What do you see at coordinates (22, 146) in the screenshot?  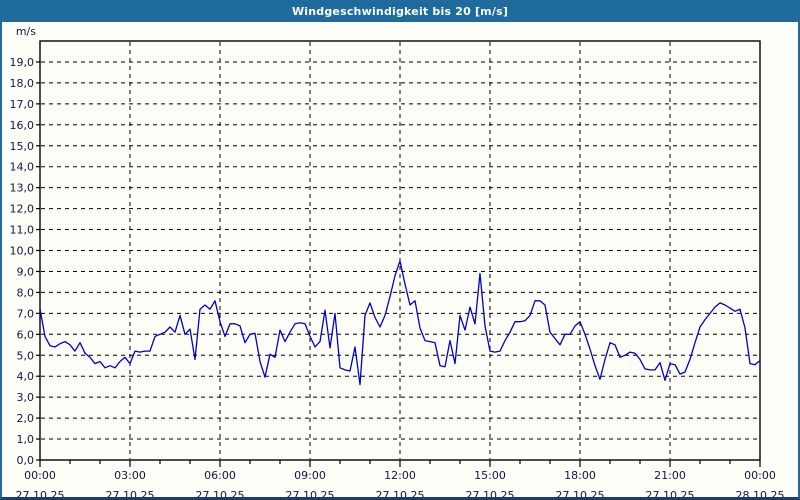 I see `y-tick-label: 15,0` at bounding box center [22, 146].